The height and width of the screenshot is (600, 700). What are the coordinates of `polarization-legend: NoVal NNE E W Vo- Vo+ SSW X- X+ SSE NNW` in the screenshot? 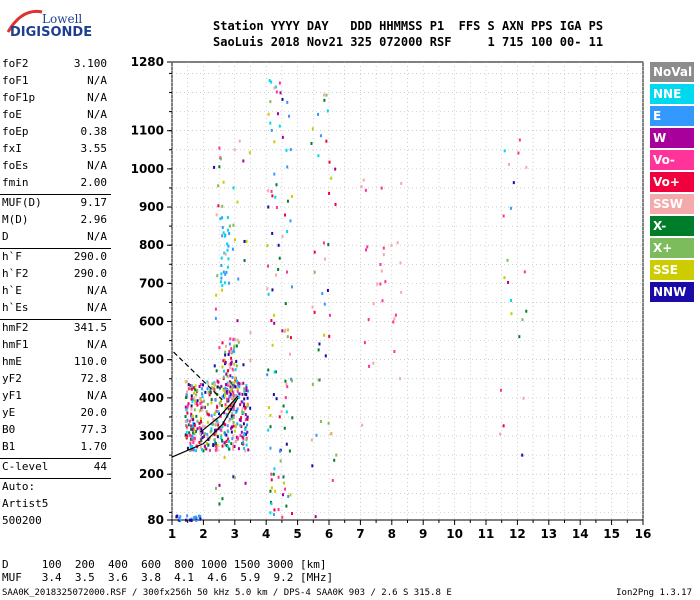 It's located at (672, 183).